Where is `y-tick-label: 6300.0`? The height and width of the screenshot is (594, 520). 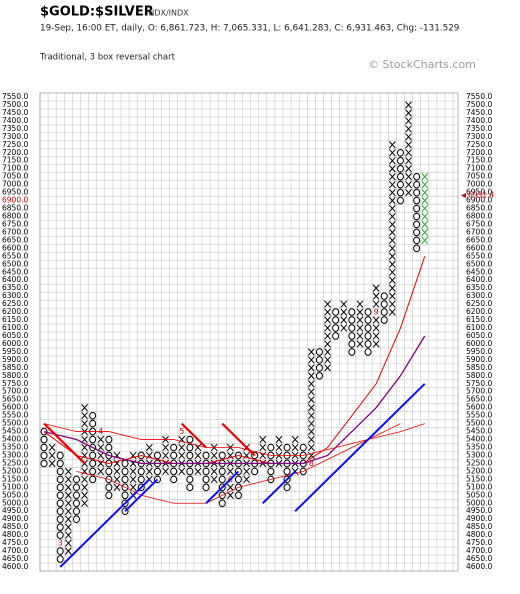
y-tick-label: 6300.0 is located at coordinates (15, 295).